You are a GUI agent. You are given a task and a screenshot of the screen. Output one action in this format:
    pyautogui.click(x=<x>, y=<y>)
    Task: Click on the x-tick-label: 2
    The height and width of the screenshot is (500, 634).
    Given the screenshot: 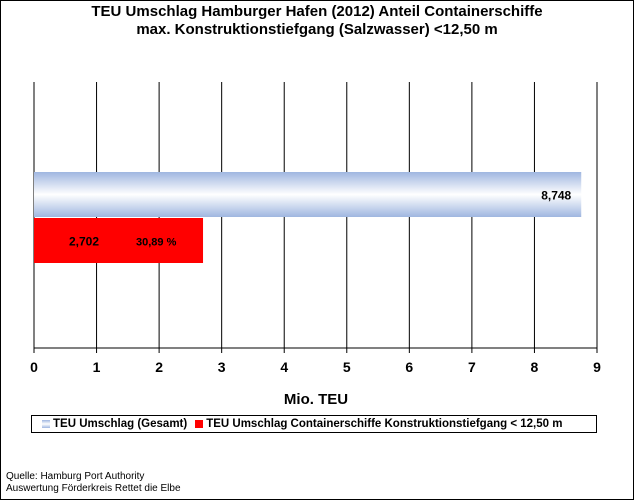 What is the action you would take?
    pyautogui.click(x=159, y=367)
    